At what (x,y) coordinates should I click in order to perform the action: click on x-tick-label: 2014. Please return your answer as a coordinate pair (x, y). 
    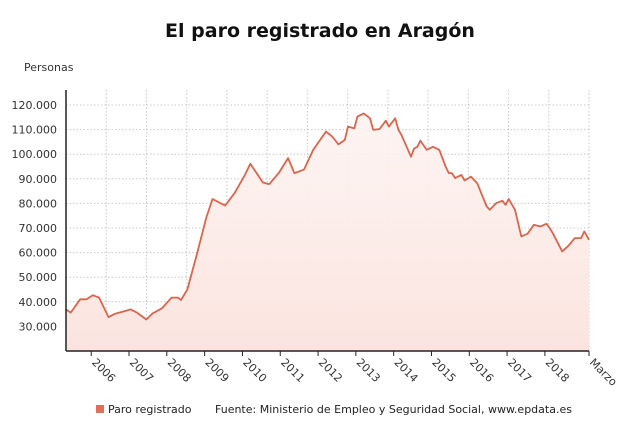
    Looking at the image, I should click on (406, 370).